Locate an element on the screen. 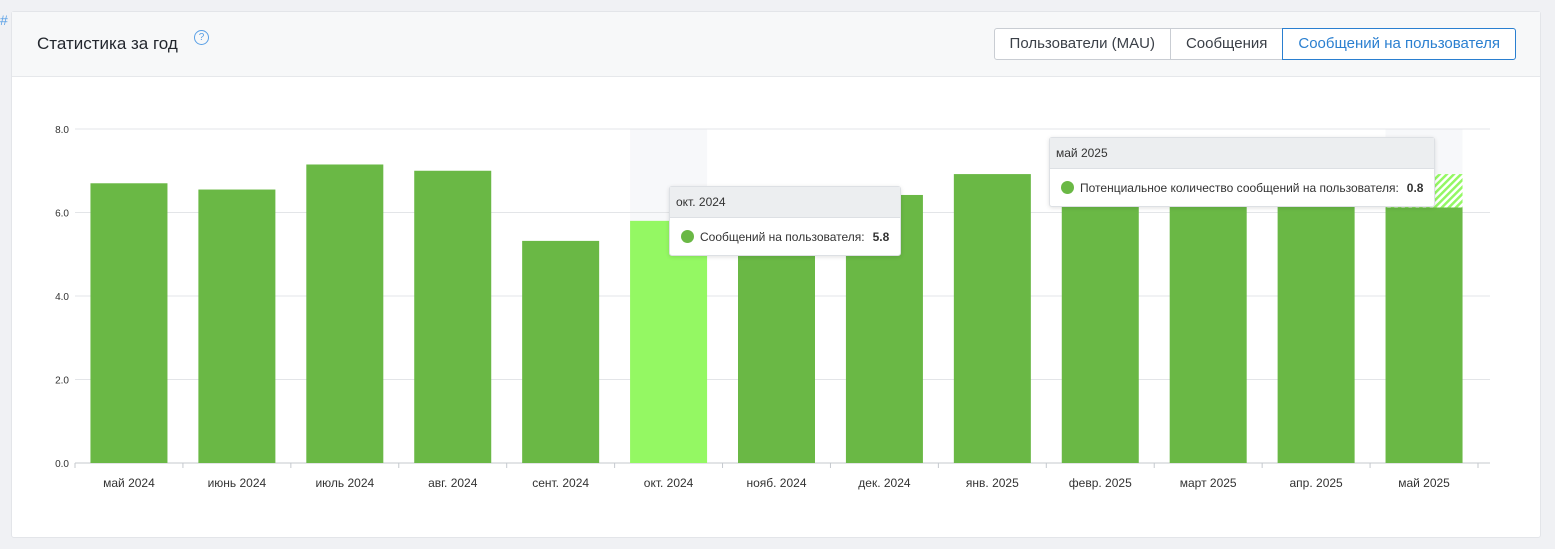 This screenshot has width=1555, height=549. tab-messages-per-user: Сообщений на пользователя is located at coordinates (1399, 44).